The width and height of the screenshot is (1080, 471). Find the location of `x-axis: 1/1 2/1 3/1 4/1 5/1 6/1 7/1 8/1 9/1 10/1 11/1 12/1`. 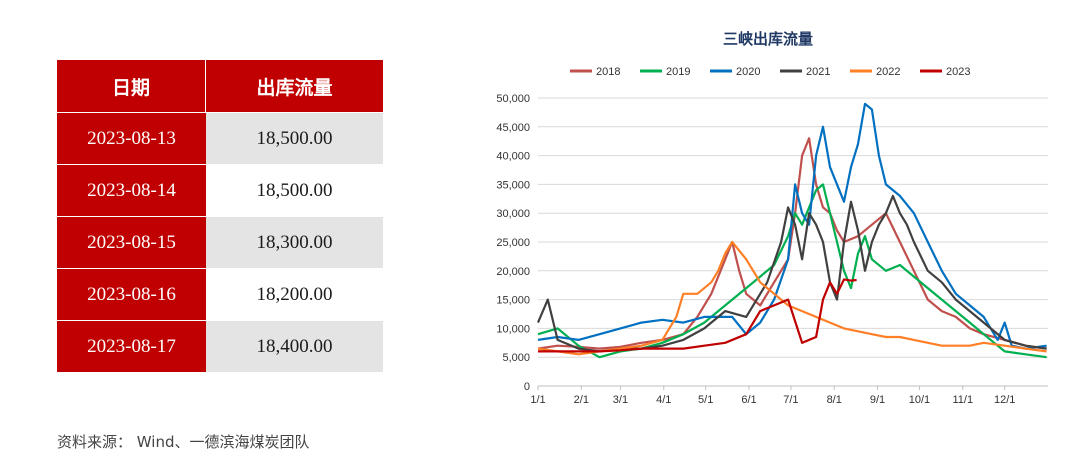

x-axis: 1/1 2/1 3/1 4/1 5/1 6/1 7/1 8/1 9/1 10/1 11/1 12/1 is located at coordinates (772, 396).